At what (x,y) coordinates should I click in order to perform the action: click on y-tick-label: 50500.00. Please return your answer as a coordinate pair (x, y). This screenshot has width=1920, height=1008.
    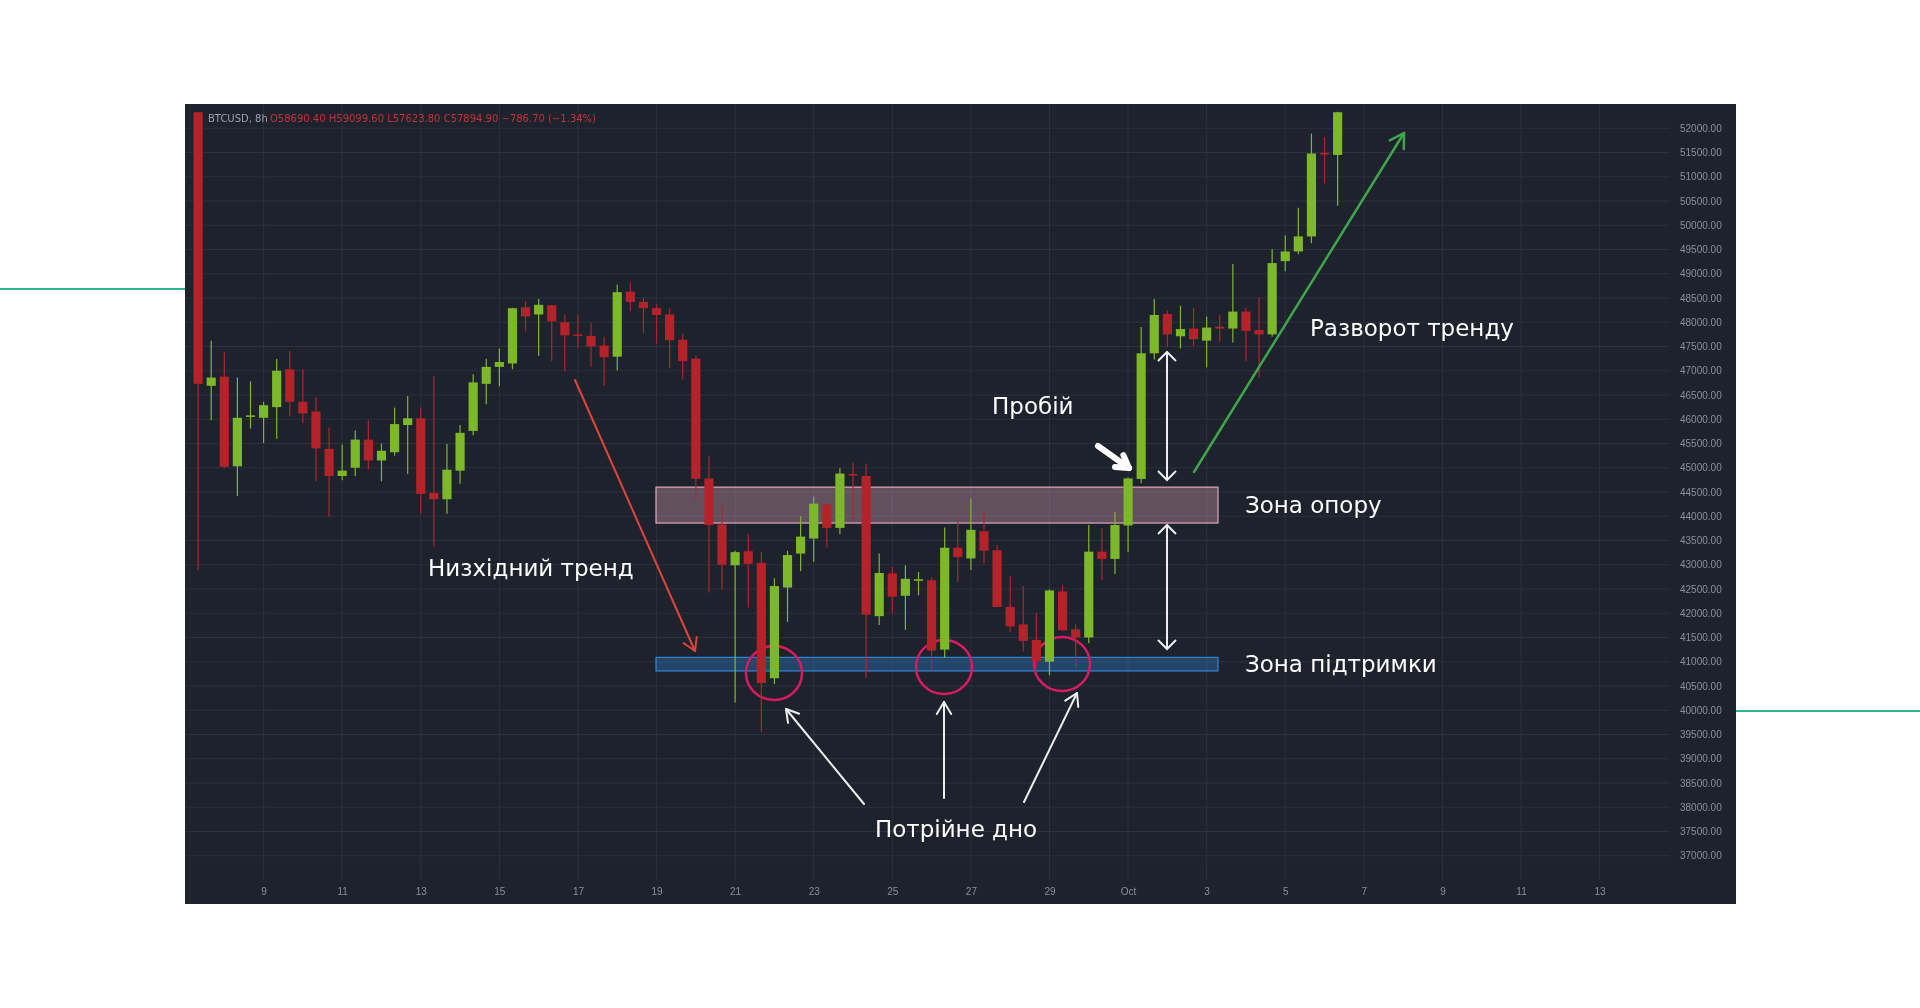
    Looking at the image, I should click on (1701, 201).